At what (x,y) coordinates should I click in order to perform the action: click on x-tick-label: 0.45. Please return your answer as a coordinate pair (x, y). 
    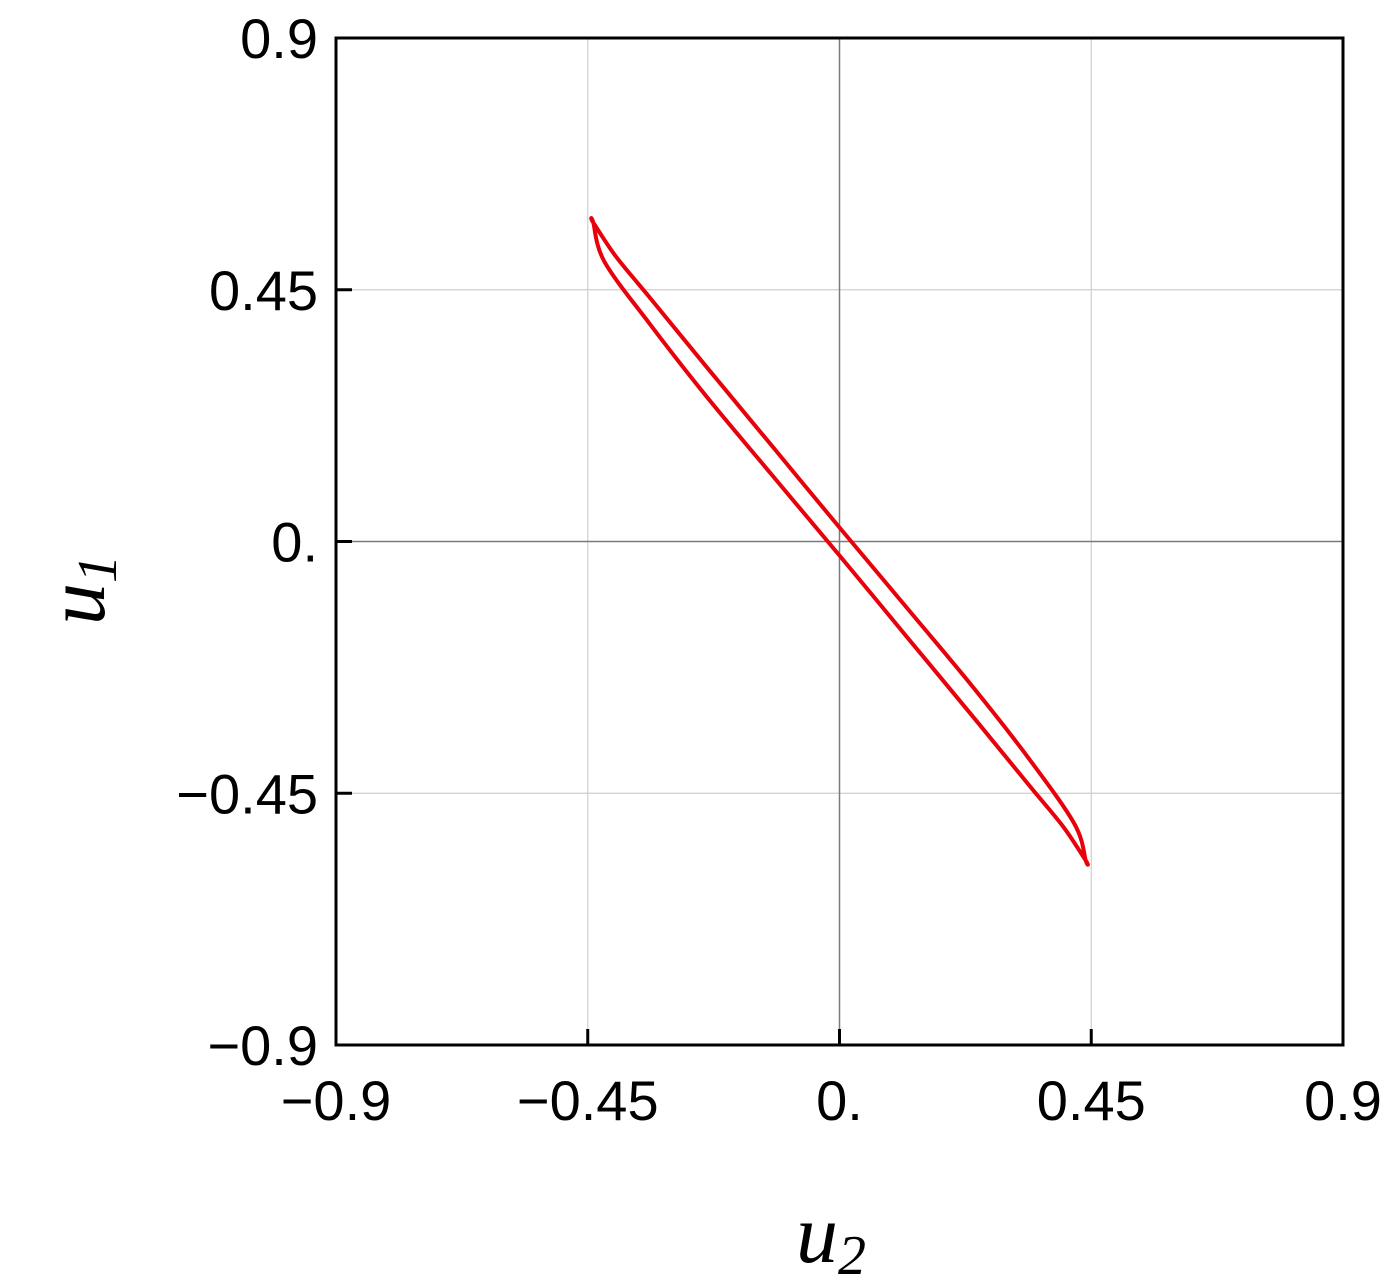
    Looking at the image, I should click on (1091, 1100).